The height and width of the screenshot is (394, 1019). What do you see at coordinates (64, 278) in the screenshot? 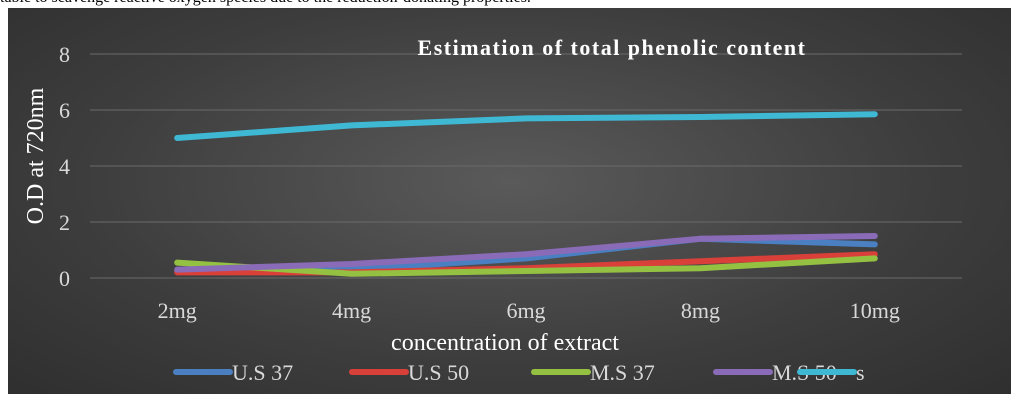
I see `y-tick-label: 0` at bounding box center [64, 278].